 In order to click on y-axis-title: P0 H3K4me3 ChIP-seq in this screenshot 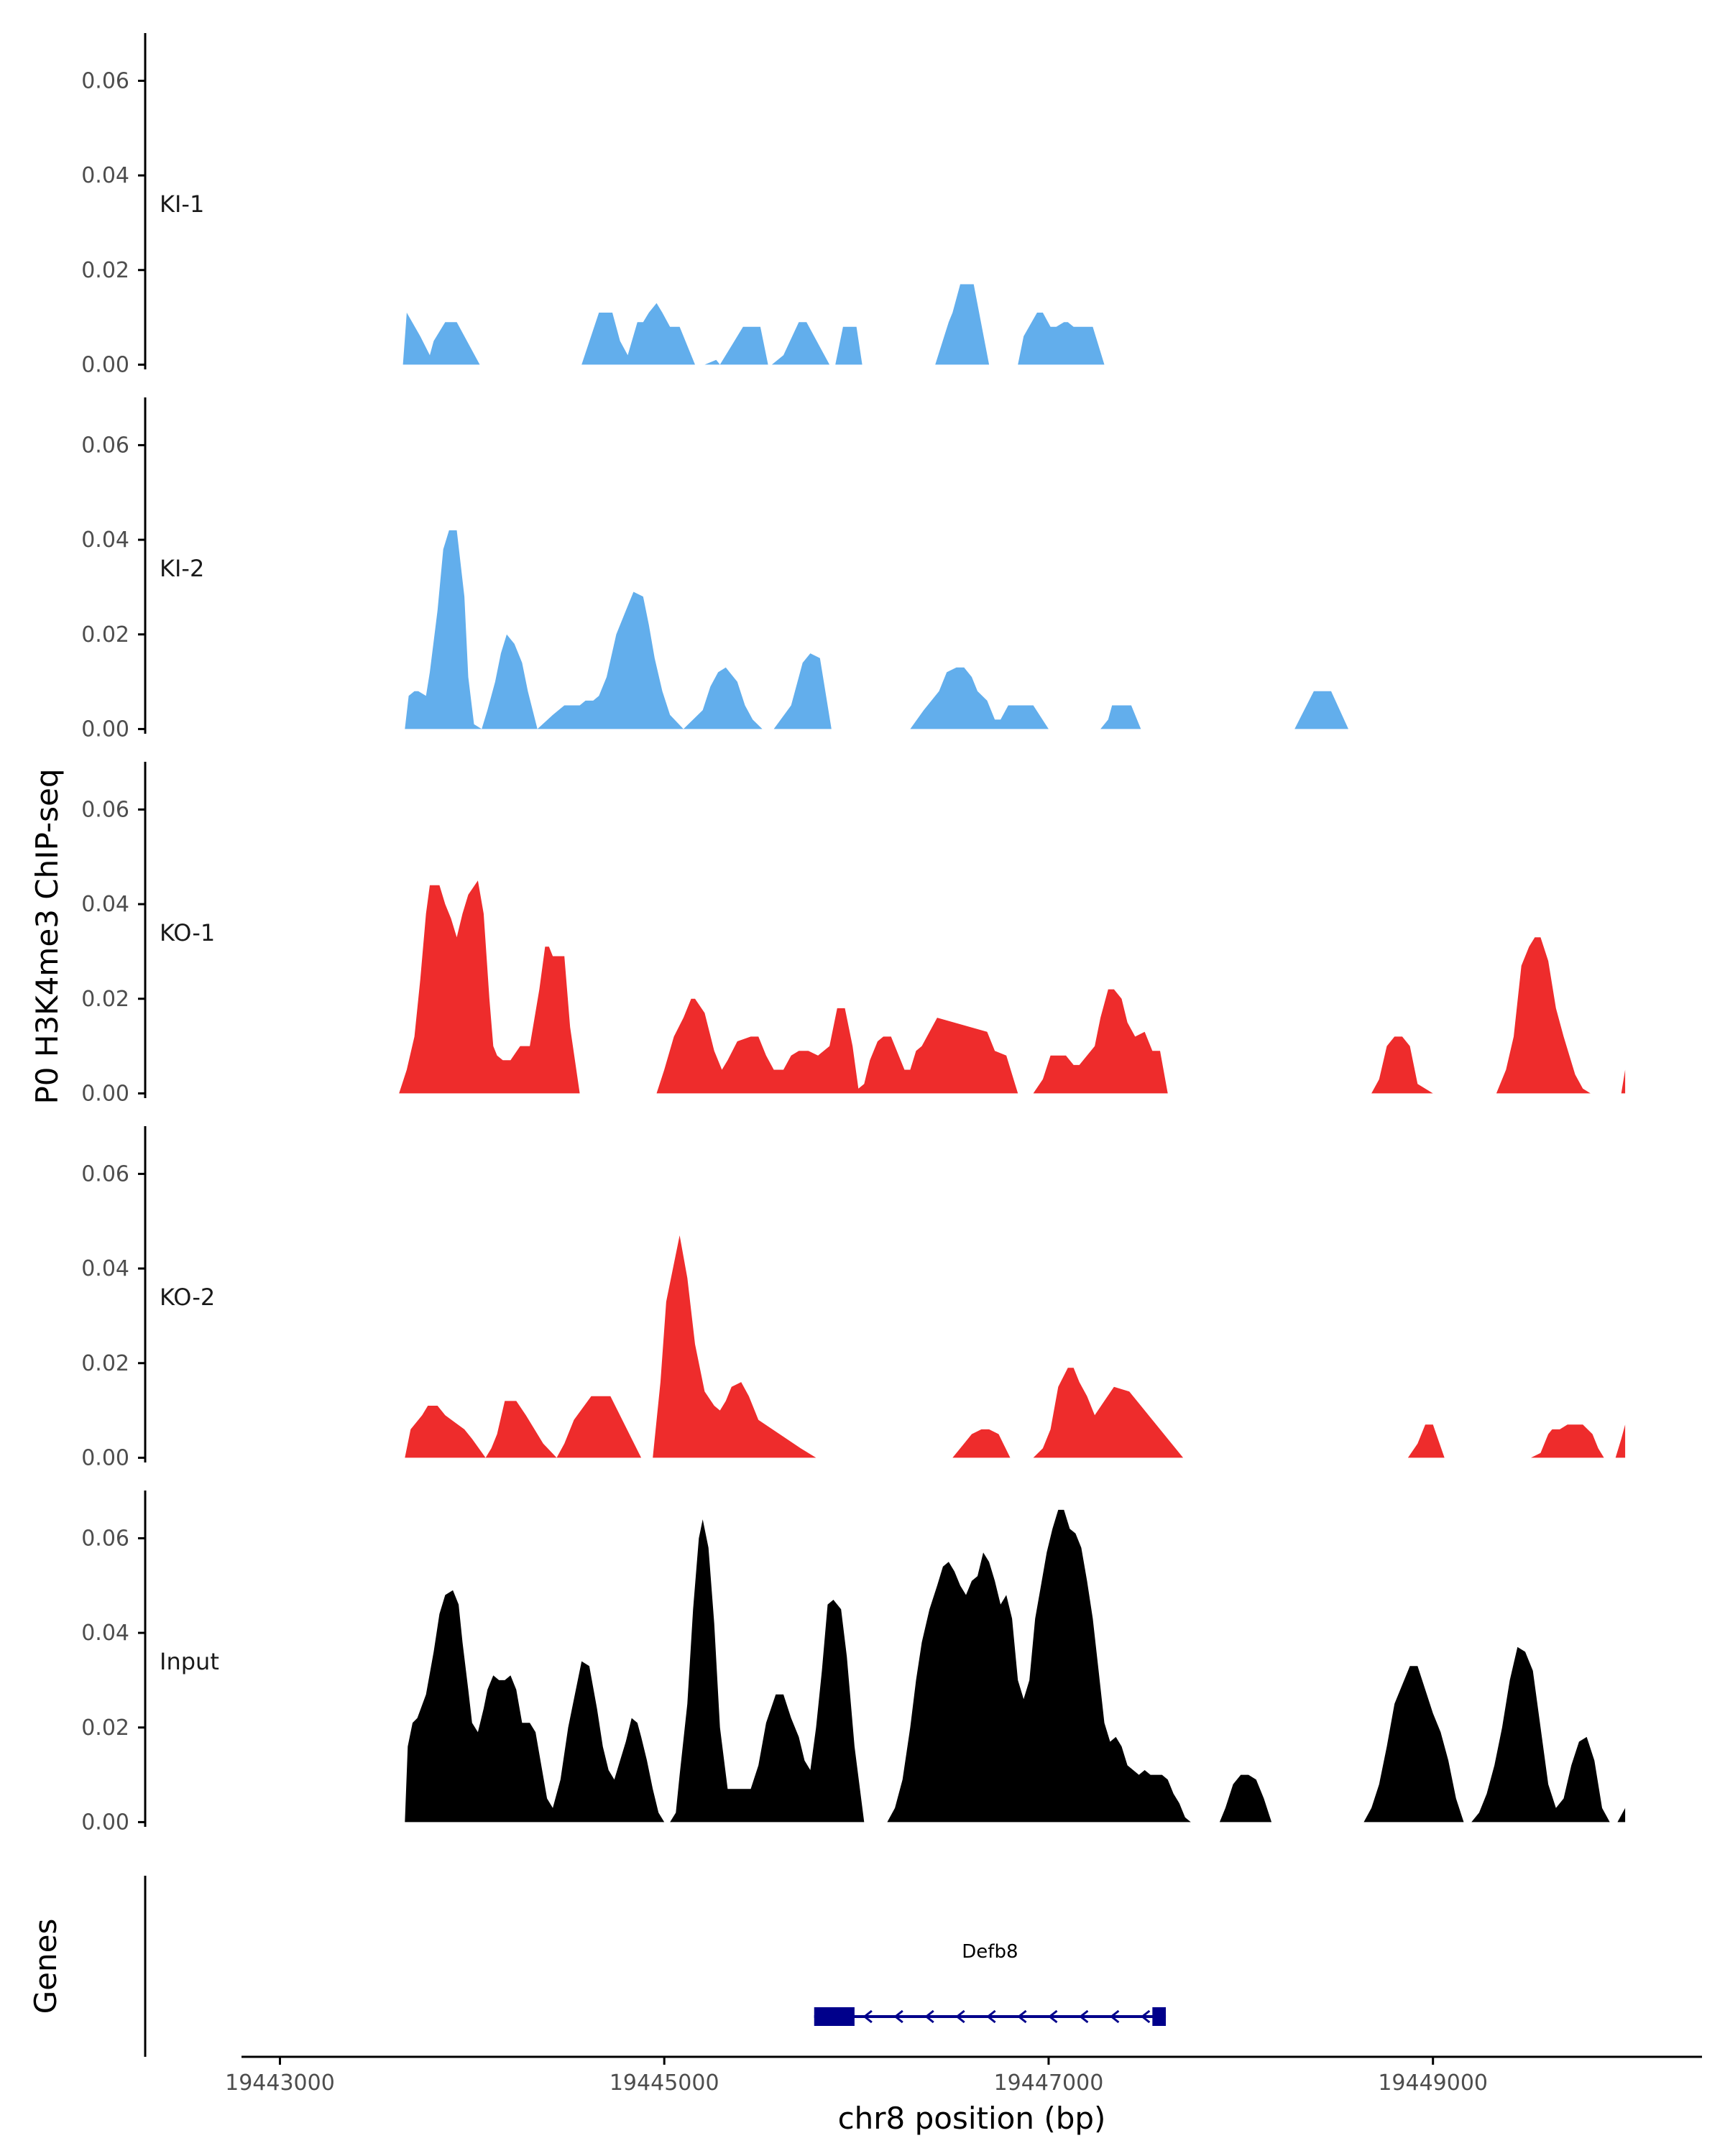, I will do `click(47, 936)`.